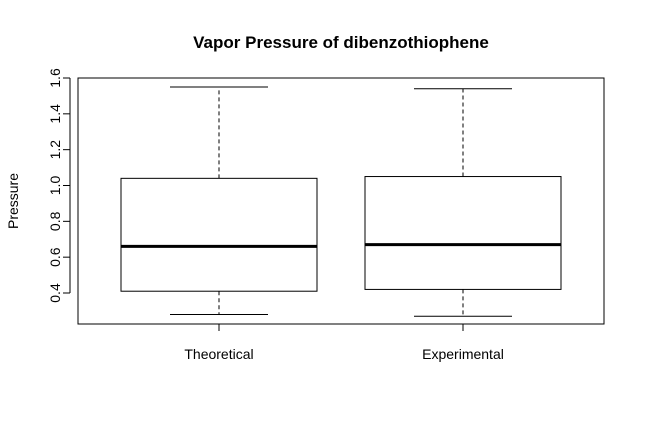  Describe the element at coordinates (55, 186) in the screenshot. I see `y-tick-label: 1.0` at that location.